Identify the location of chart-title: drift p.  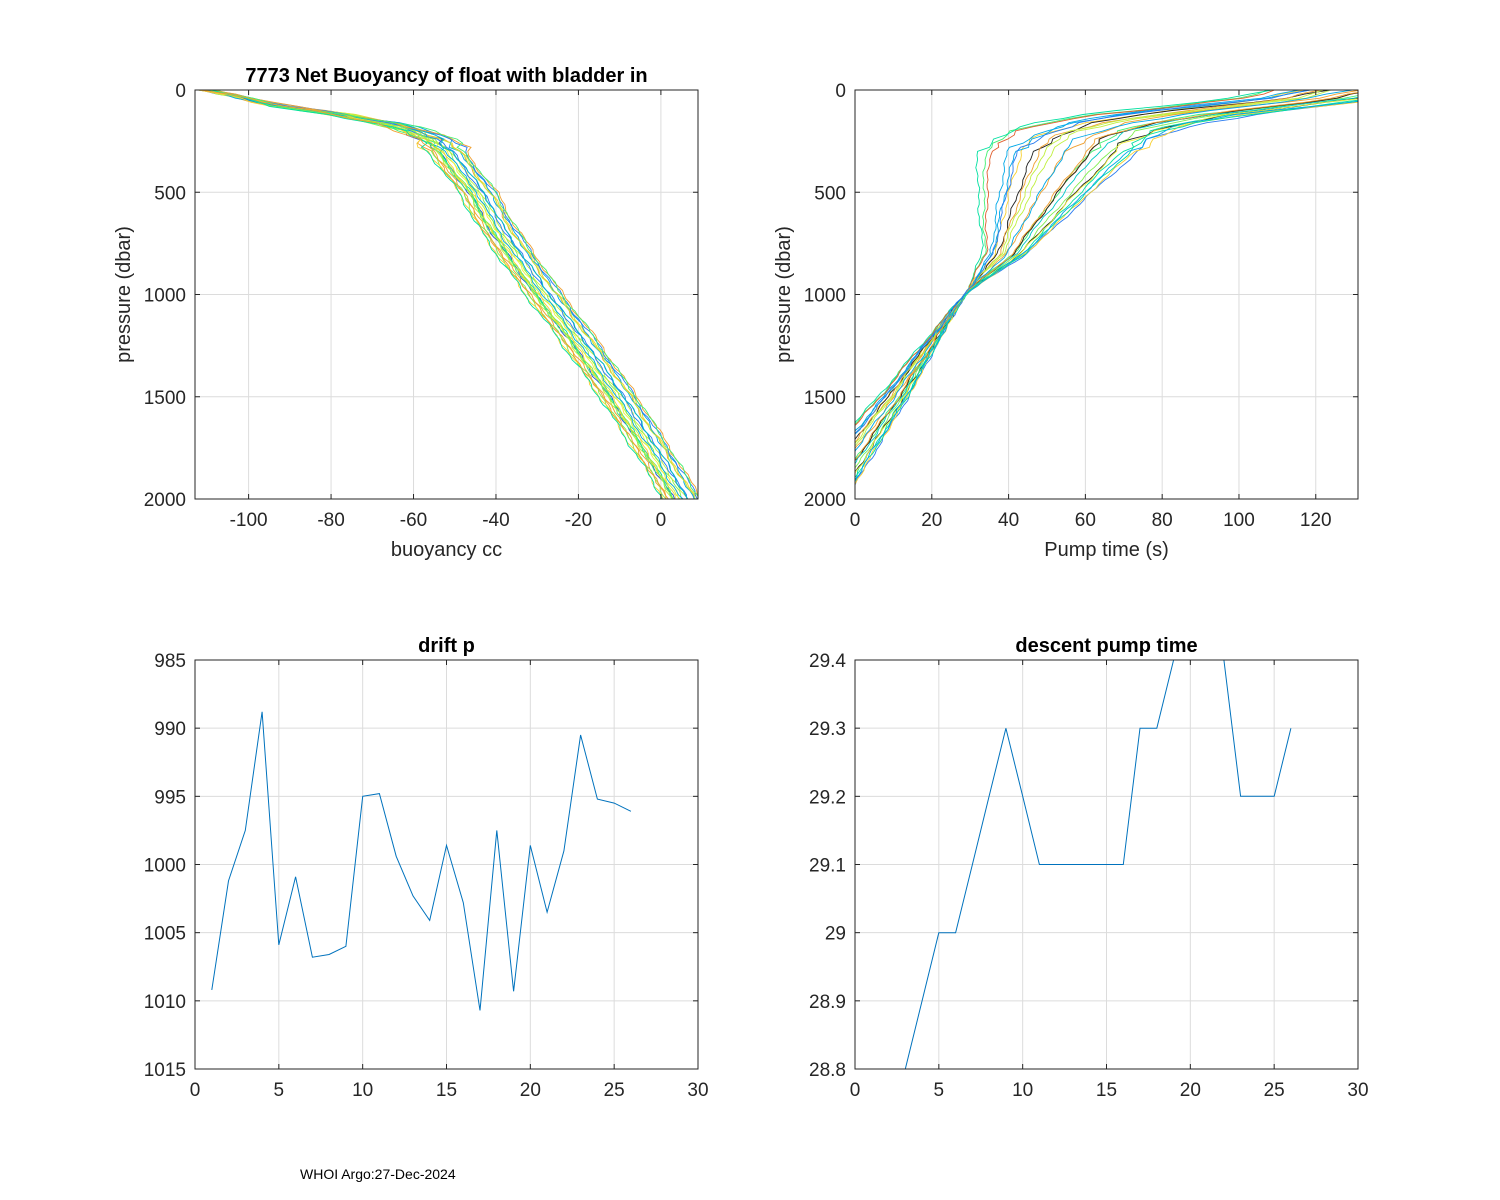
(446, 646).